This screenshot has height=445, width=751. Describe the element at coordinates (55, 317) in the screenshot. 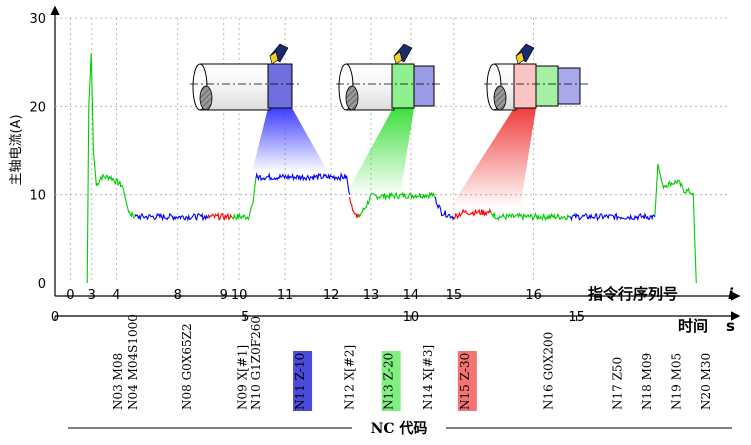

I see `time-tick-label: 0` at that location.